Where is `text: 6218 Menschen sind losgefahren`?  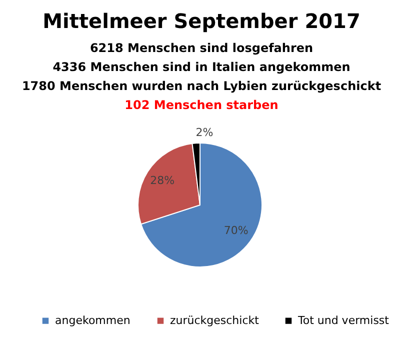 text: 6218 Menschen sind losgefahren is located at coordinates (202, 48).